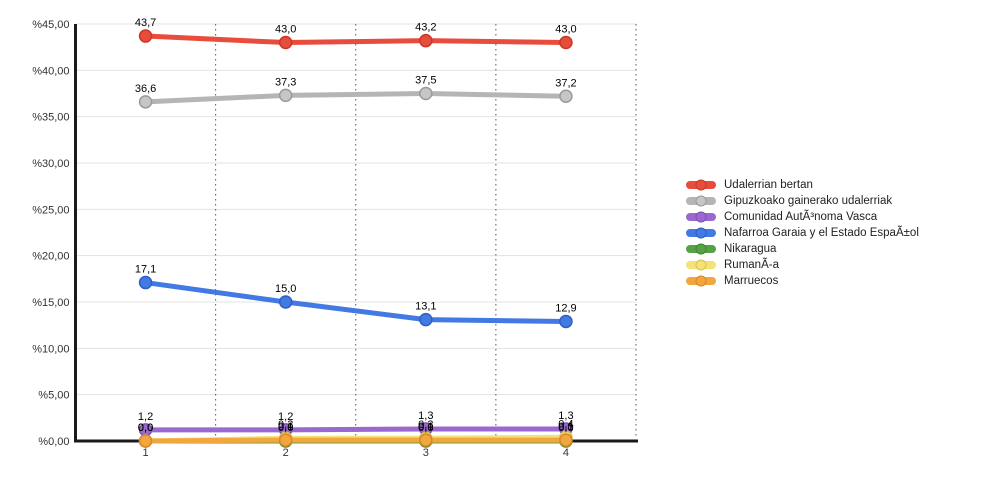  I want to click on x-axis-tick-label: 2, so click(286, 453).